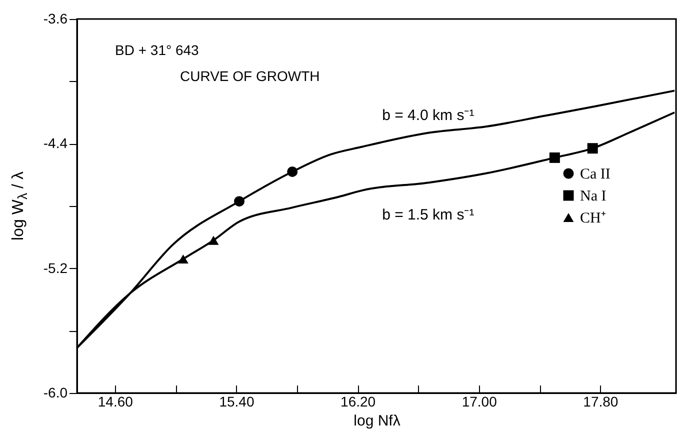  I want to click on text: BD + 31° 643, so click(157, 50).